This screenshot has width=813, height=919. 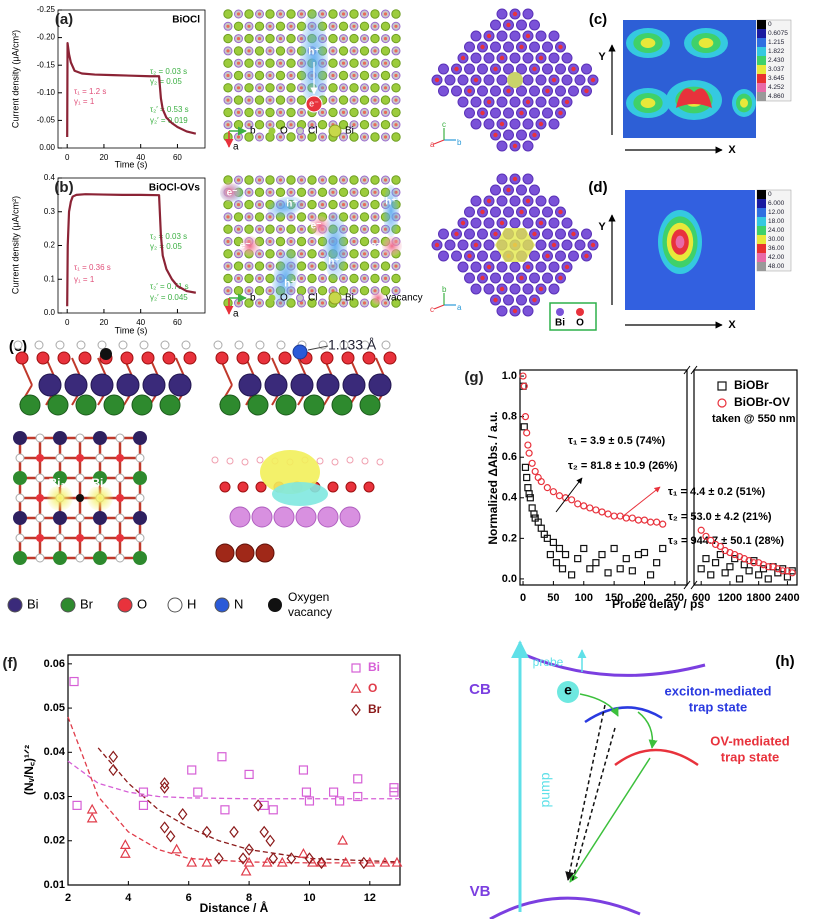 What do you see at coordinates (191, 603) in the screenshot?
I see `label: H` at bounding box center [191, 603].